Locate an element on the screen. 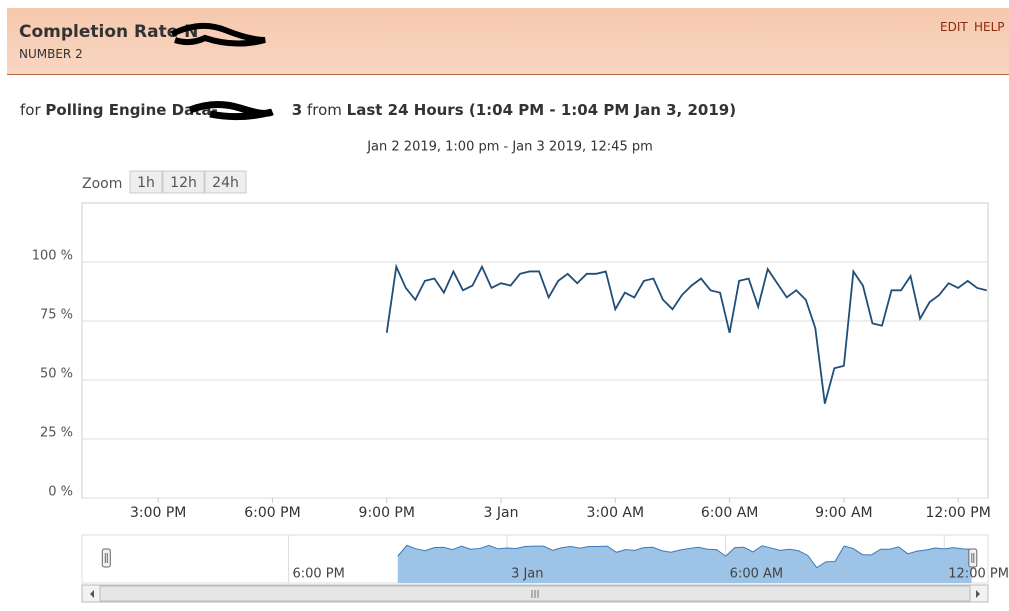 This screenshot has height=611, width=1009. y-tick-label: 0 % is located at coordinates (60, 492).